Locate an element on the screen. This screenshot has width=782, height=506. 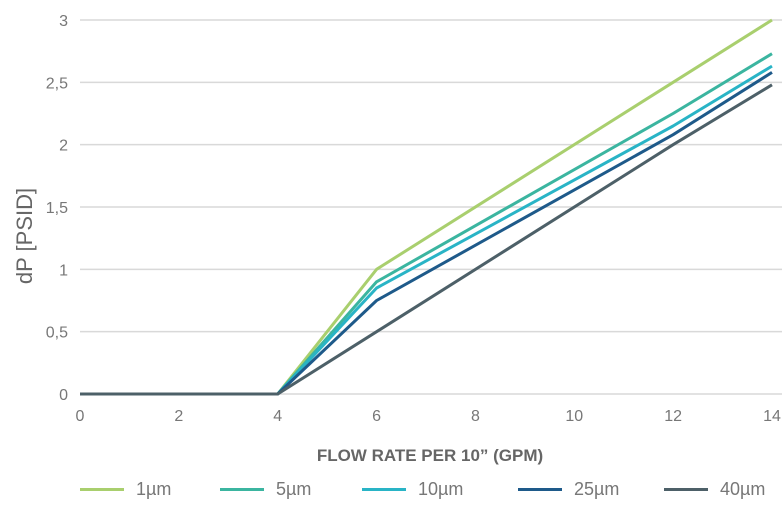
x-tick-label: 8 is located at coordinates (475, 416).